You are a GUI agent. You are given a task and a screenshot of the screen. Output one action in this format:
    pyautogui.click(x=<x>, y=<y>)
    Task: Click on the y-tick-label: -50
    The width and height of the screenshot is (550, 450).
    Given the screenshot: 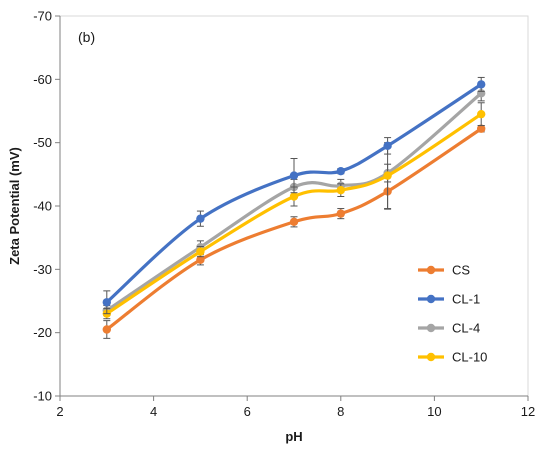 What is the action you would take?
    pyautogui.click(x=42, y=142)
    